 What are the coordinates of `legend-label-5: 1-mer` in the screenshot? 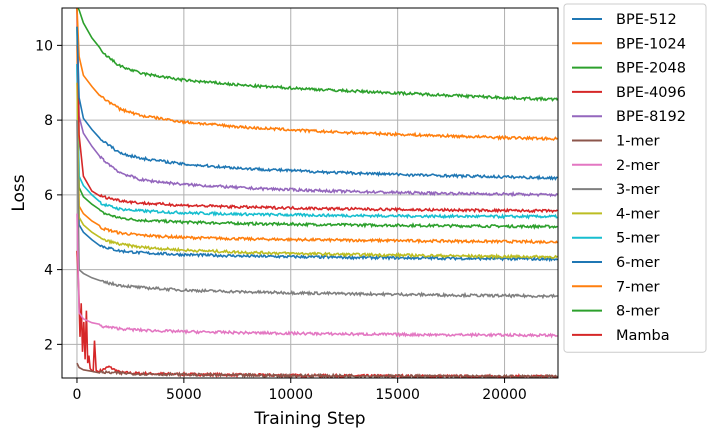 It's located at (638, 142).